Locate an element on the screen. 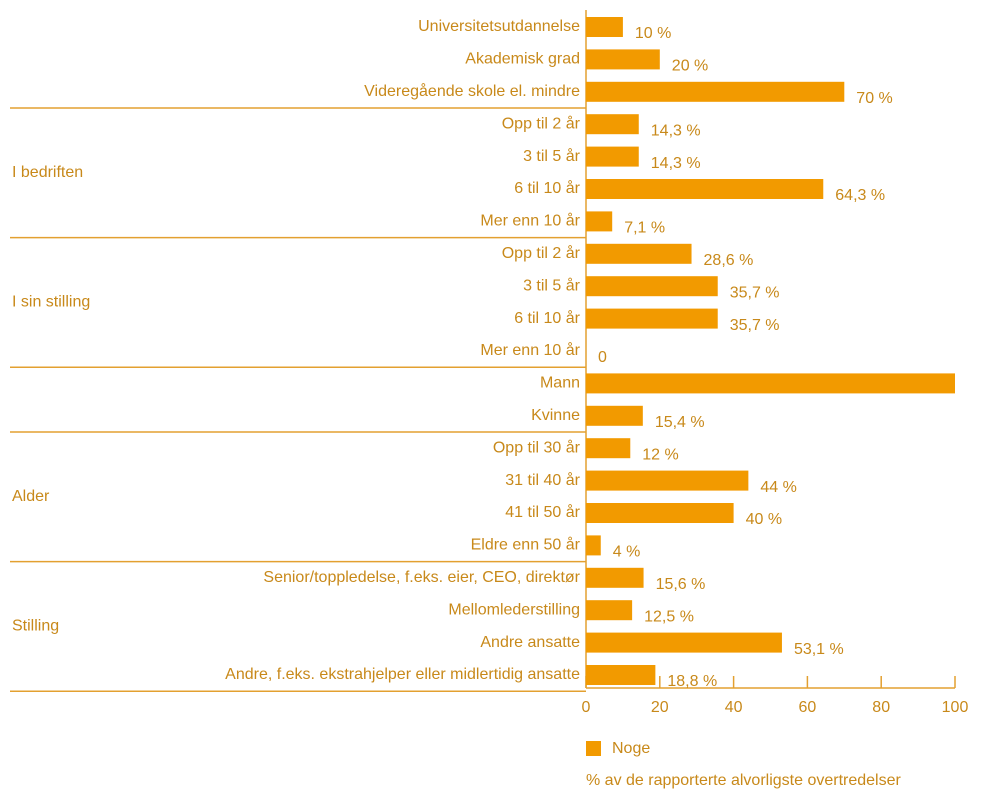 The width and height of the screenshot is (996, 791). value-label: 18,8 % is located at coordinates (692, 681).